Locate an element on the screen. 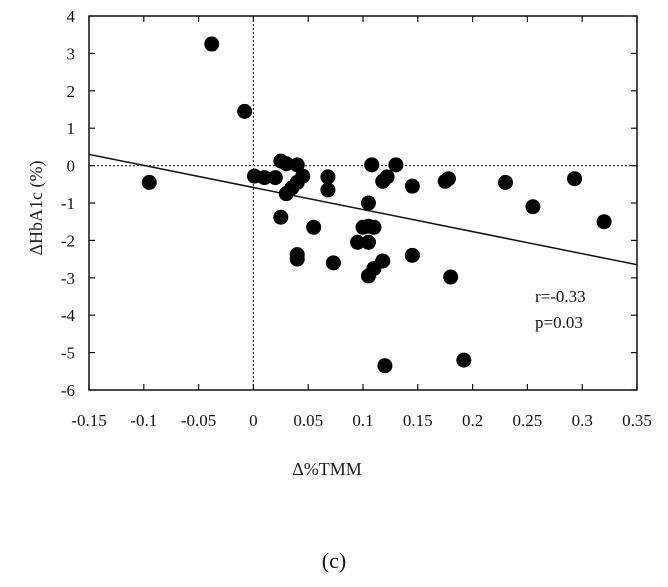 The image size is (668, 587). x-tick-label: 0 is located at coordinates (253, 420).